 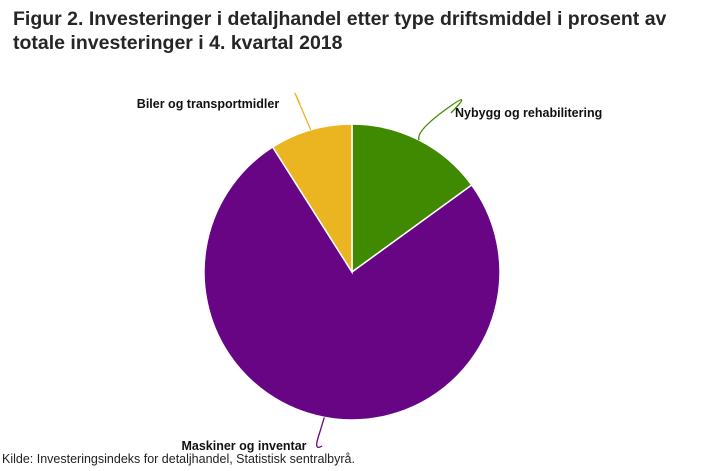 I want to click on slice-label-2: Maskiner og inventar, so click(x=243, y=446).